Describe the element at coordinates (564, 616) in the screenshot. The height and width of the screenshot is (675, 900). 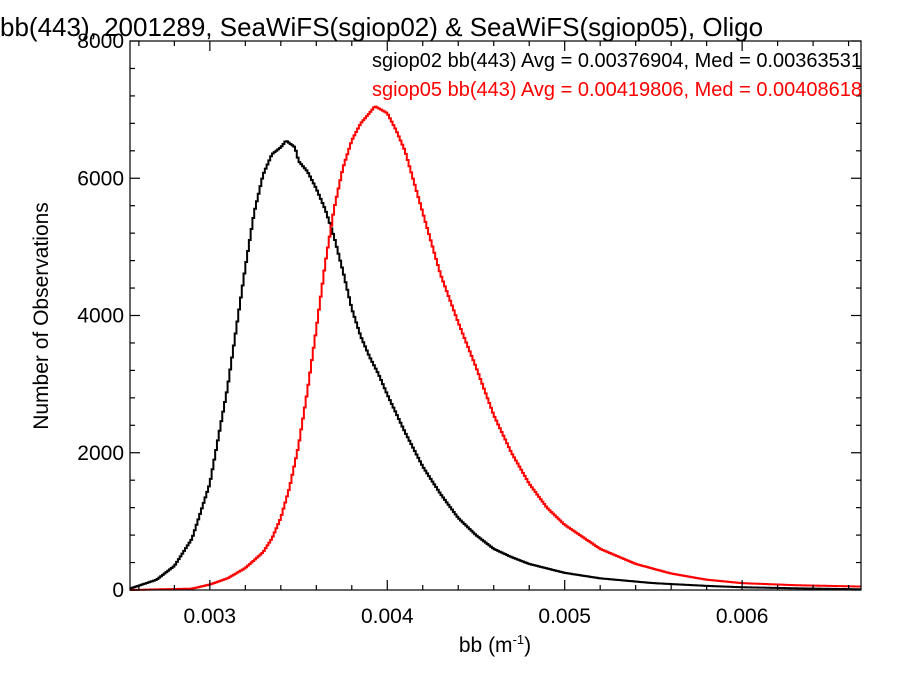
I see `x-tick-label: 0.005` at that location.